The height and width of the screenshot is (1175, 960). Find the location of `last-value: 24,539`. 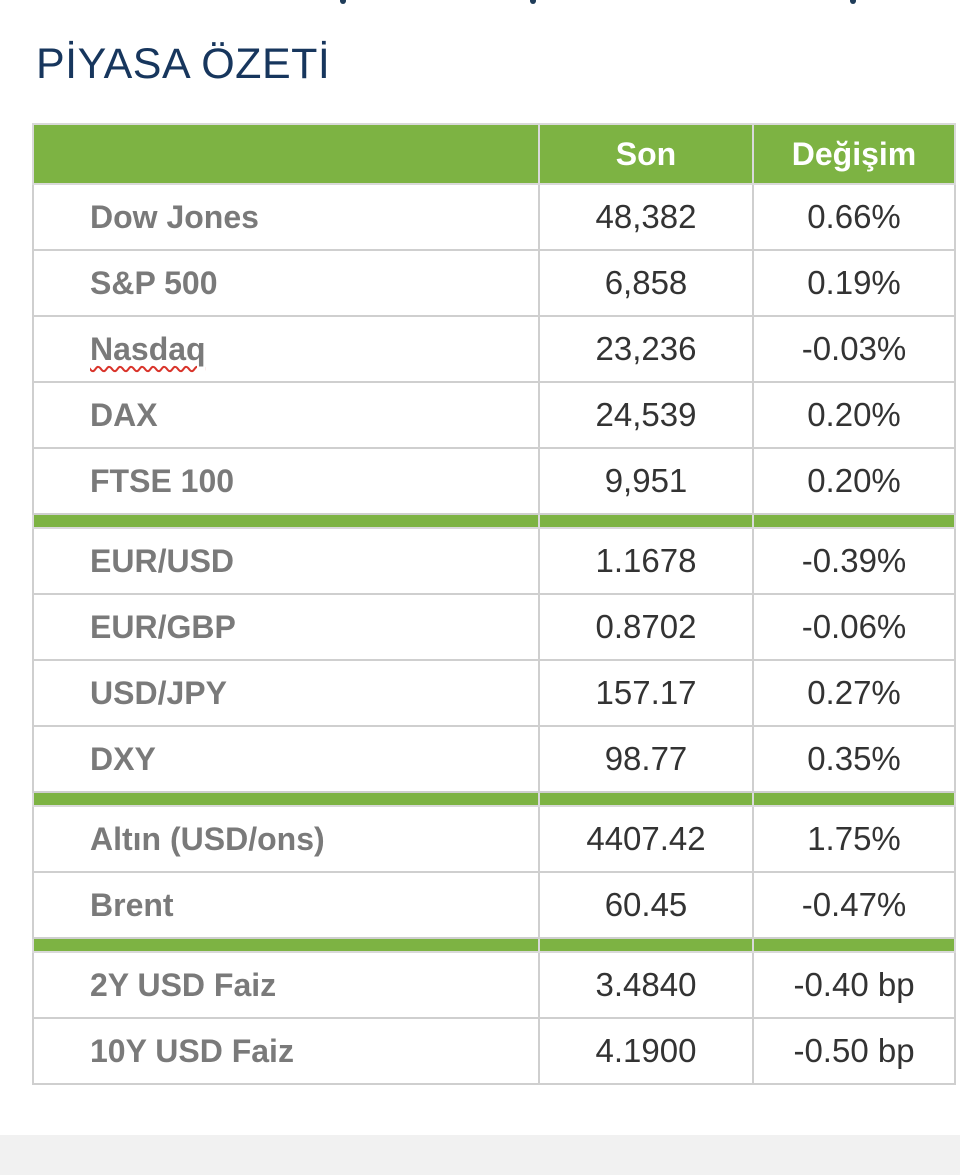

last-value: 24,539 is located at coordinates (646, 415).